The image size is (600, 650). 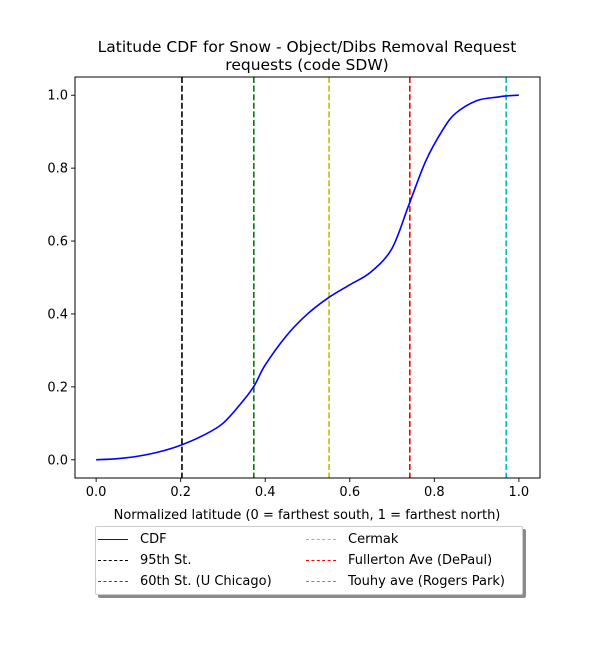 I want to click on legend-item: Touhy ave (Rogers Park), so click(x=405, y=581).